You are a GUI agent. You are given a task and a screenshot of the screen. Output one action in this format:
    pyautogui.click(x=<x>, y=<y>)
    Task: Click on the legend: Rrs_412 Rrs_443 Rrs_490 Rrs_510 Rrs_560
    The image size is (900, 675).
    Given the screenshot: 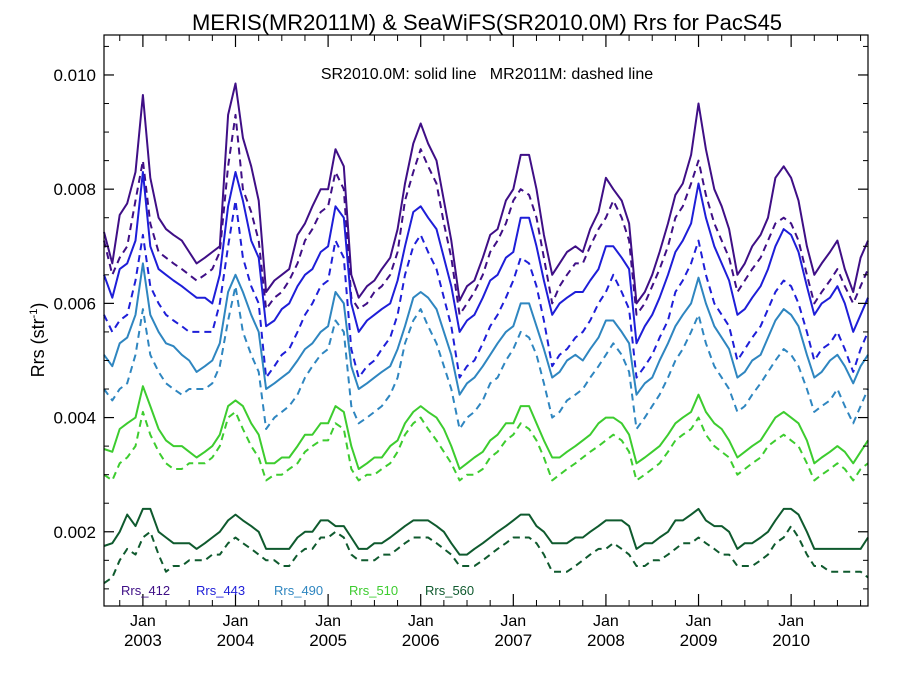 What is the action you would take?
    pyautogui.click(x=297, y=590)
    